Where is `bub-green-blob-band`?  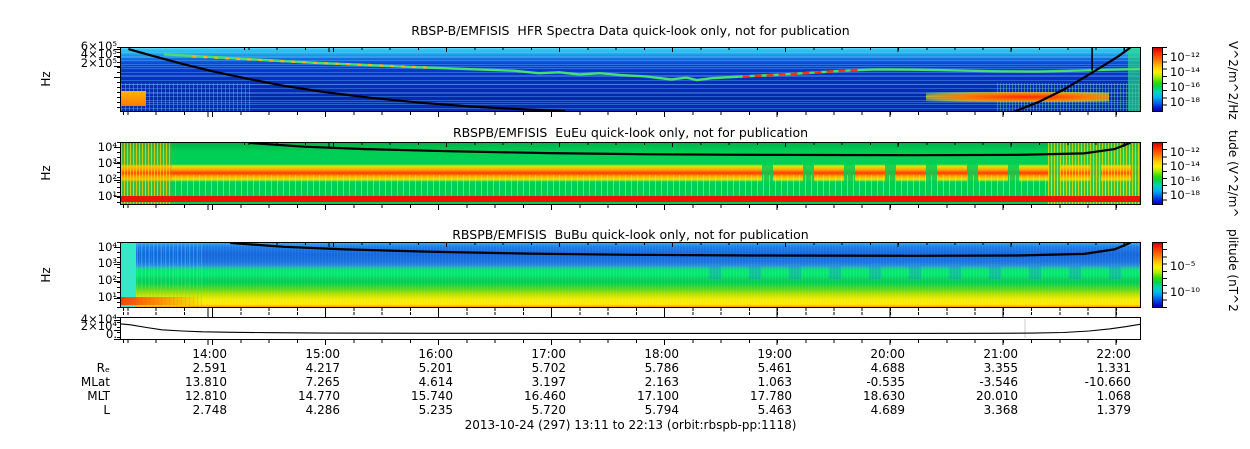
bub-green-blob-band is located at coordinates (630, 272).